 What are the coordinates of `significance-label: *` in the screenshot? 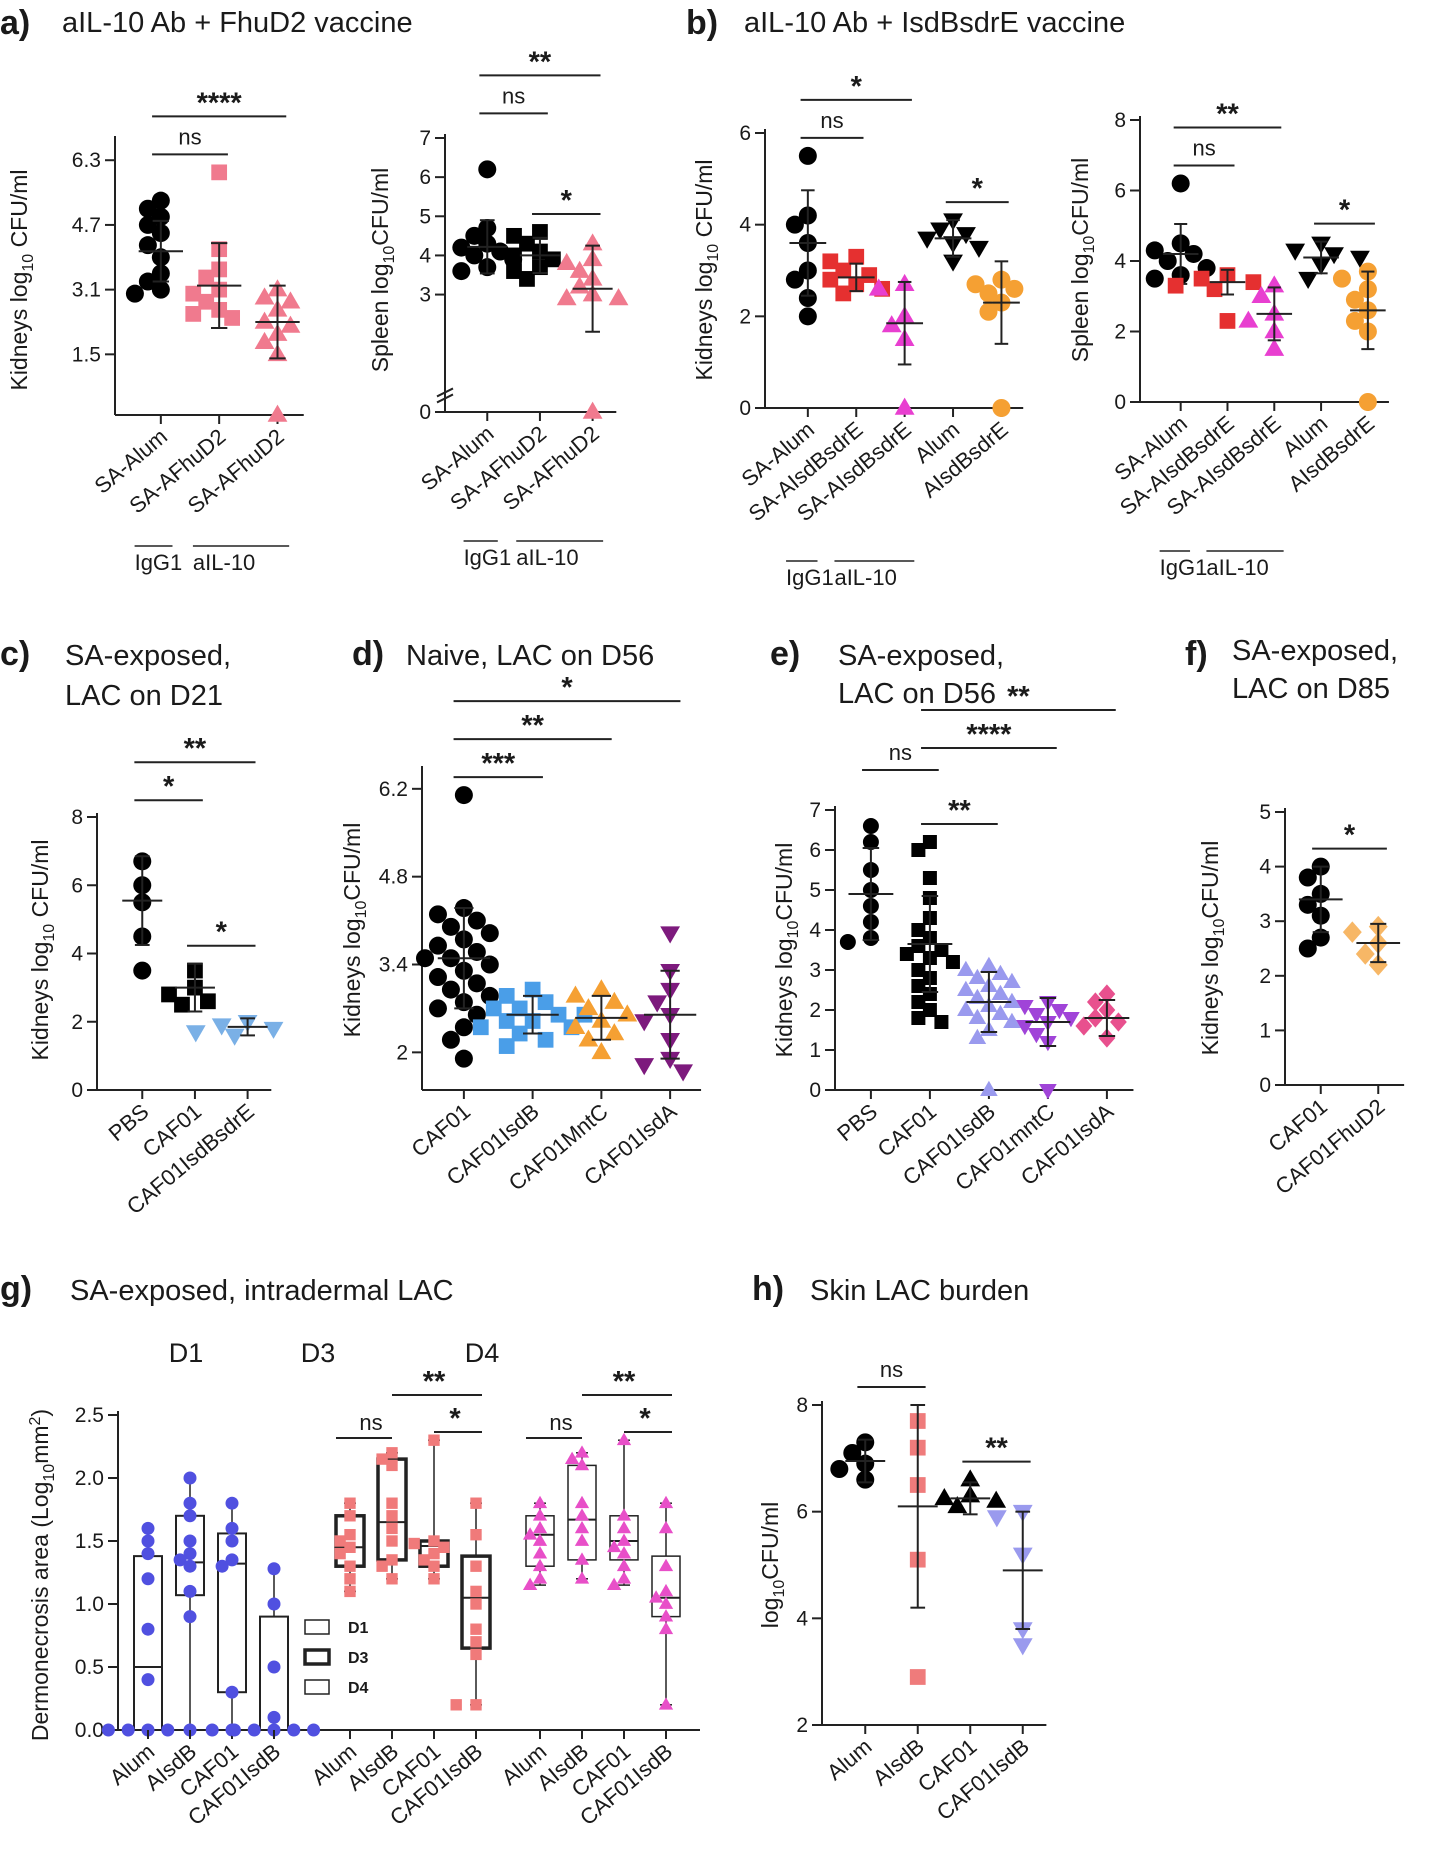 It's located at (222, 933).